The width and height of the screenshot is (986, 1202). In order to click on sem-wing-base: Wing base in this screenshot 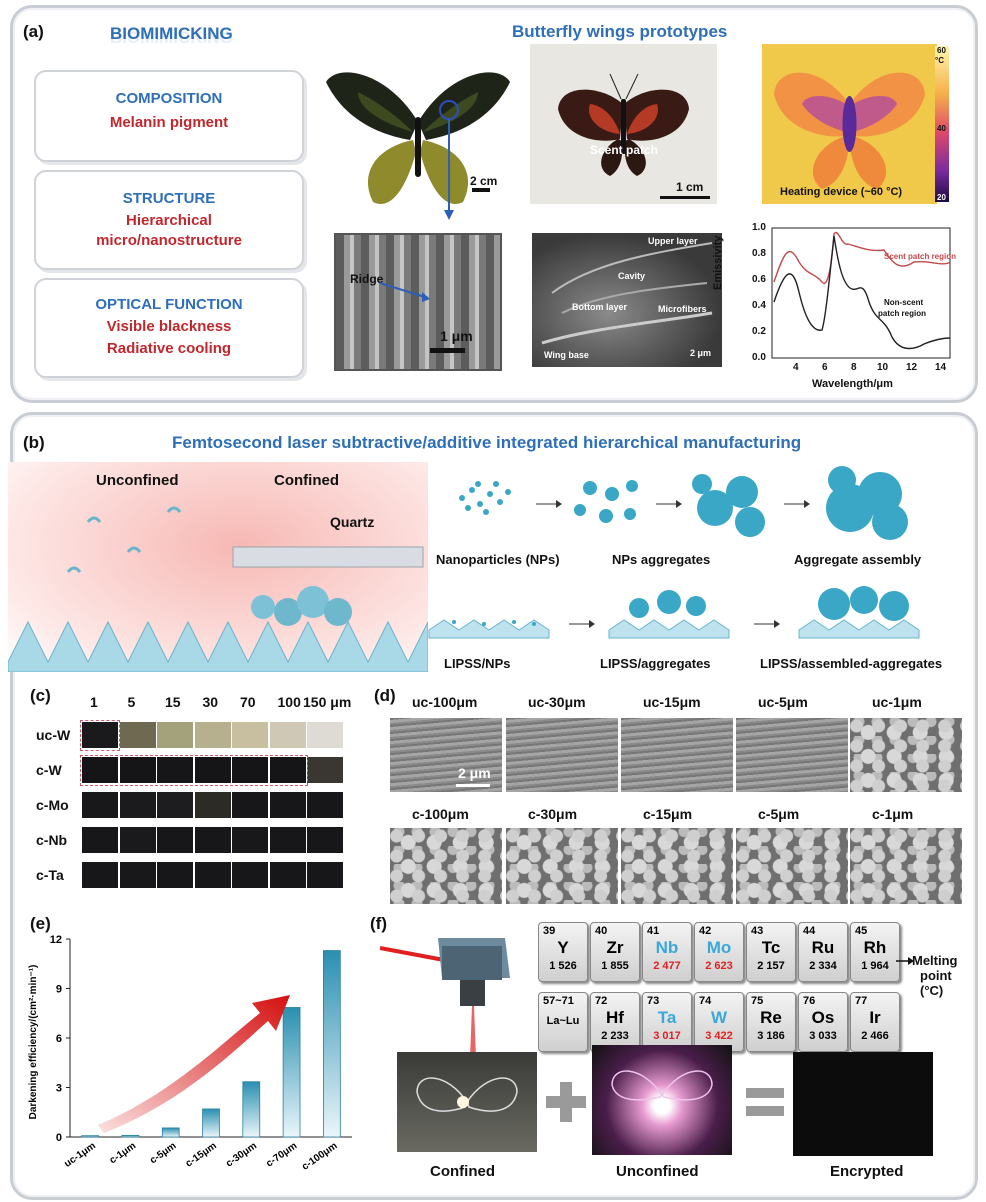, I will do `click(566, 355)`.